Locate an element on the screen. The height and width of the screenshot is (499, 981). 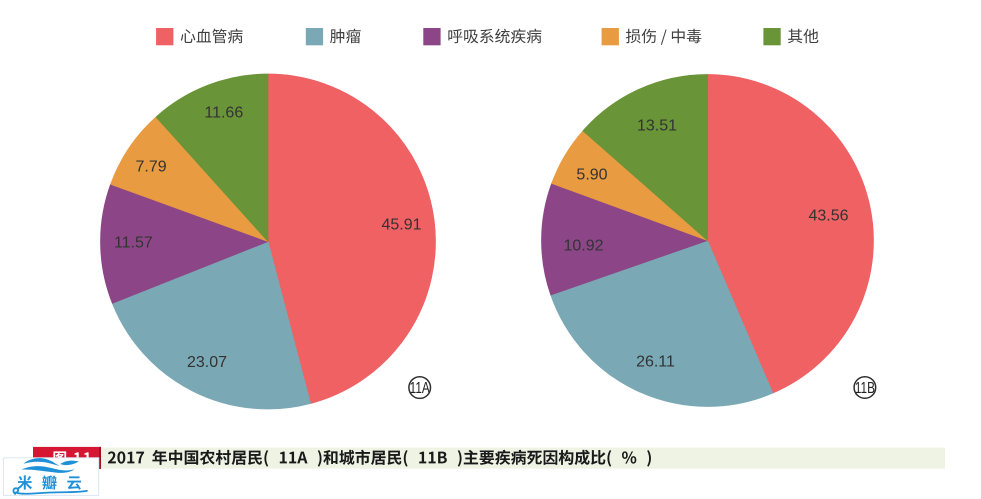
svg-text: 45.91 is located at coordinates (401, 224).